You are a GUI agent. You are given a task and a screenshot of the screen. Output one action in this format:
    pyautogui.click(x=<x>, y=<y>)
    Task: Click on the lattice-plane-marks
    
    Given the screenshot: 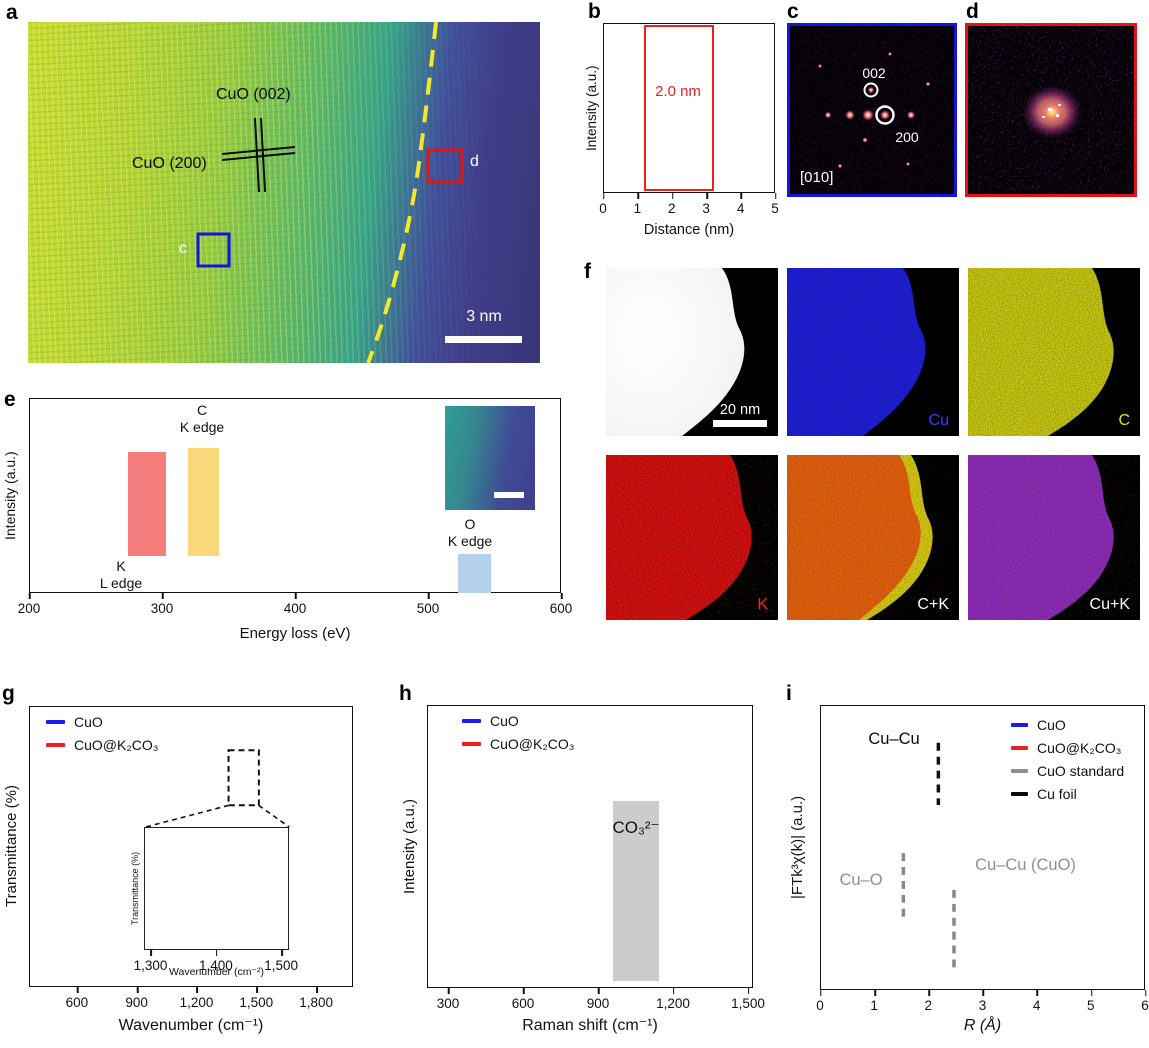 What is the action you would take?
    pyautogui.click(x=258, y=155)
    